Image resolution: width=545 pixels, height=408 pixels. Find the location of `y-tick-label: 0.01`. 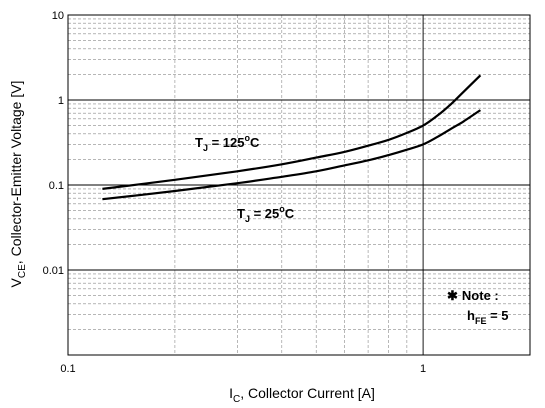

y-tick-label: 0.01 is located at coordinates (53, 271).